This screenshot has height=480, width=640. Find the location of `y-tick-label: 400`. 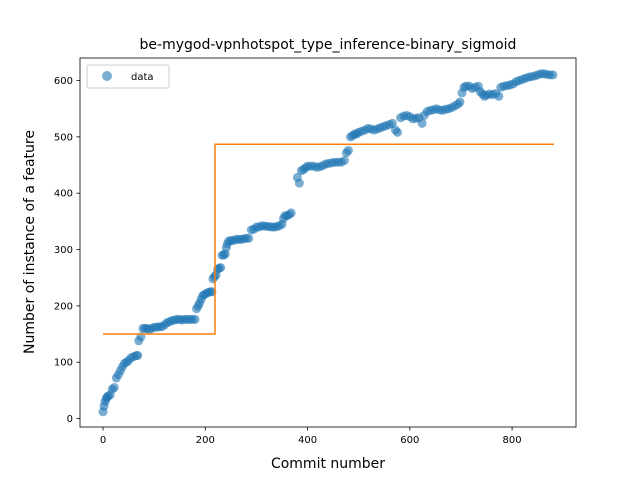

y-tick-label: 400 is located at coordinates (63, 194).